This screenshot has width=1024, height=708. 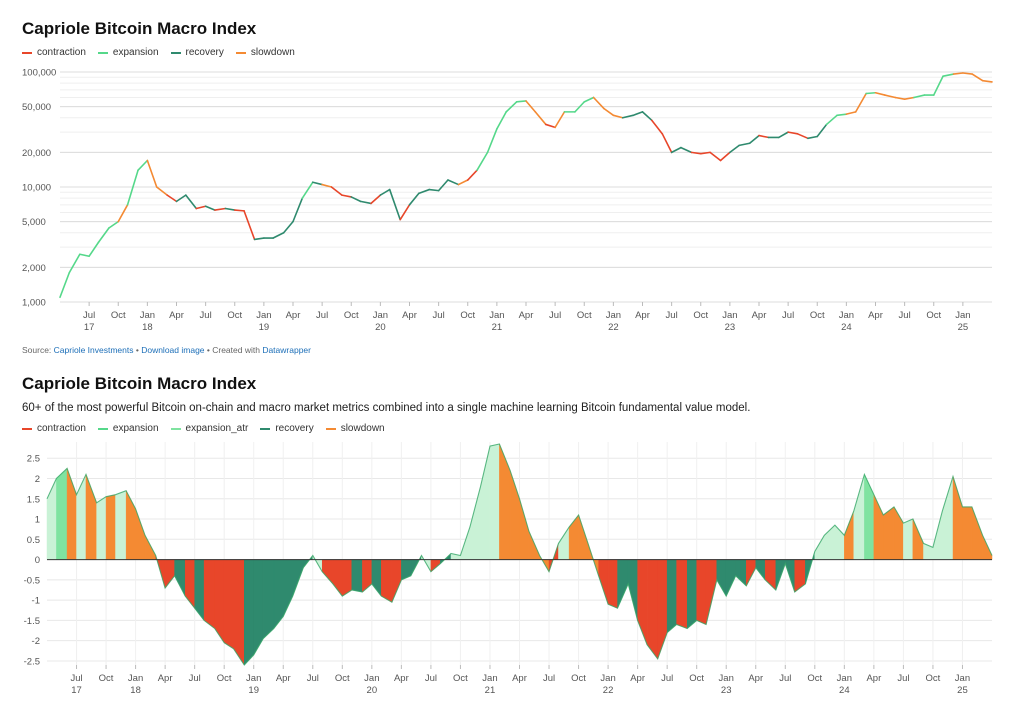 What do you see at coordinates (139, 28) in the screenshot?
I see `top-chart-title: Capriole Bitcoin Macro Index` at bounding box center [139, 28].